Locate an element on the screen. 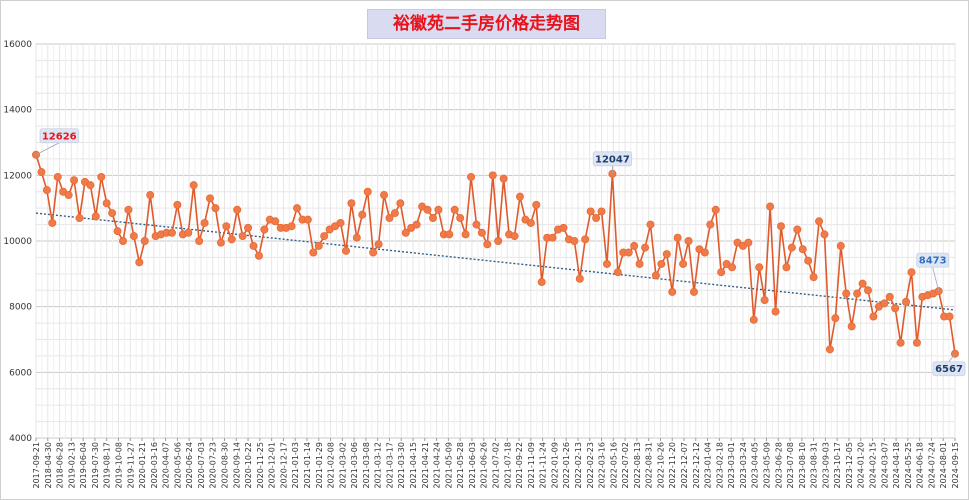  x-tick-label: 2023-02-18 is located at coordinates (719, 465).